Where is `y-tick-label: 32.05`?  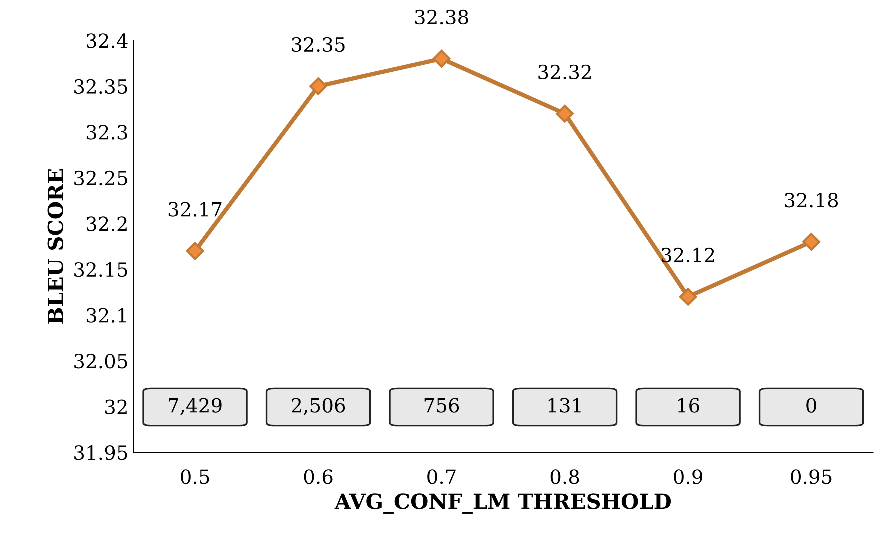
y-tick-label: 32.05 is located at coordinates (101, 361).